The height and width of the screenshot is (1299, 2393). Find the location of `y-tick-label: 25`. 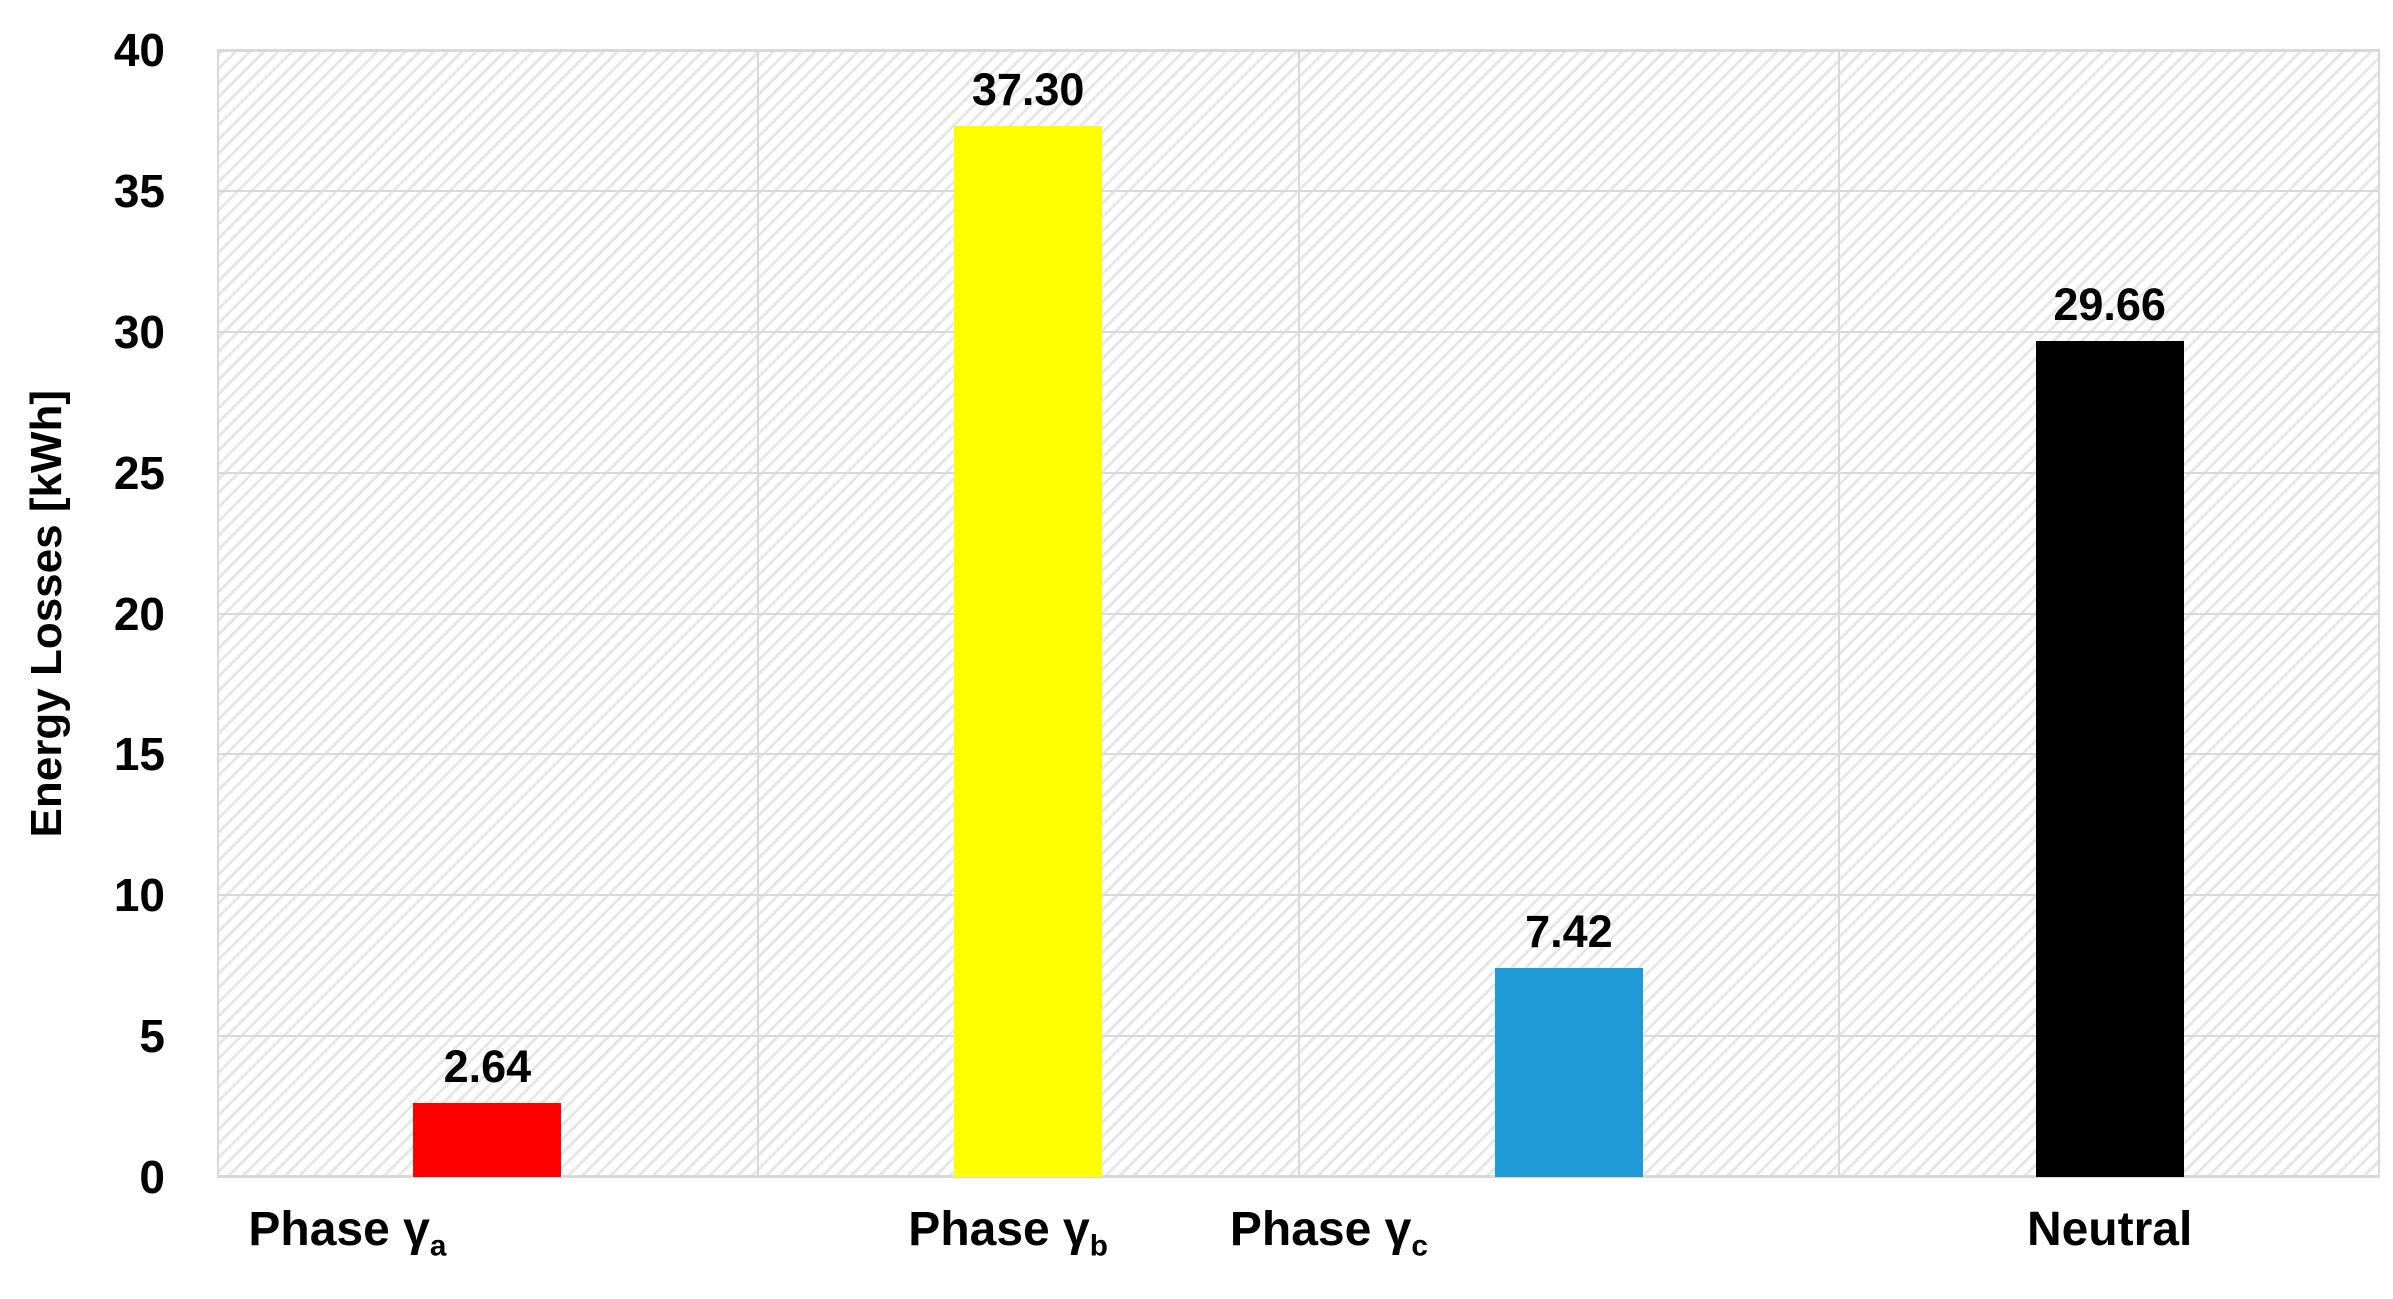

y-tick-label: 25 is located at coordinates (139, 472).